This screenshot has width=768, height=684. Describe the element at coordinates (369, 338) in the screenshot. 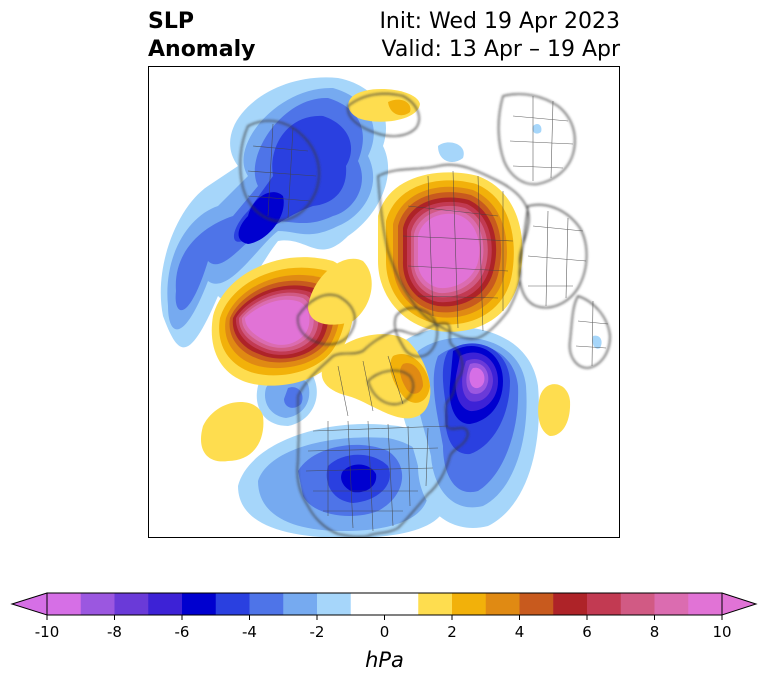

I see `canada-high-region` at that location.